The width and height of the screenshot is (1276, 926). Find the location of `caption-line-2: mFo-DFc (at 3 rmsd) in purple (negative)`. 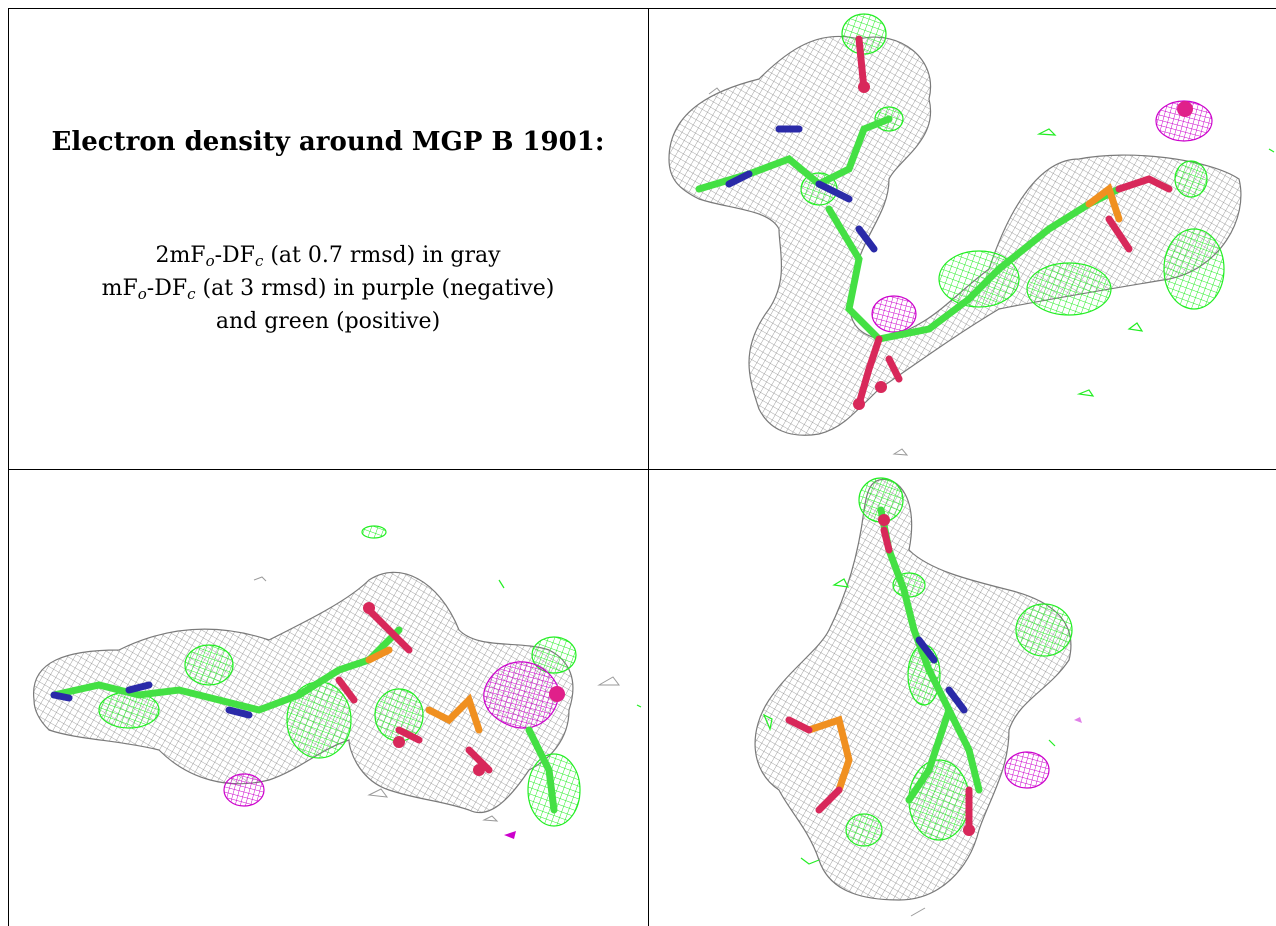

caption-line-2: mFo-DFc (at 3 rmsd) in purple (negative) is located at coordinates (328, 289).